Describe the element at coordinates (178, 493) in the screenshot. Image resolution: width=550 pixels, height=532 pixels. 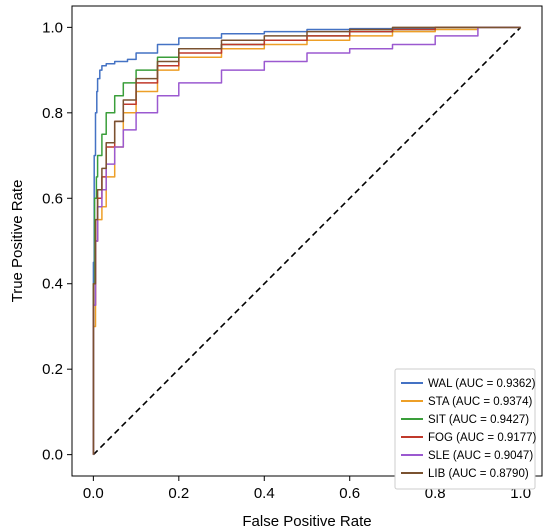
I see `x-tick-label: 0.2` at that location.